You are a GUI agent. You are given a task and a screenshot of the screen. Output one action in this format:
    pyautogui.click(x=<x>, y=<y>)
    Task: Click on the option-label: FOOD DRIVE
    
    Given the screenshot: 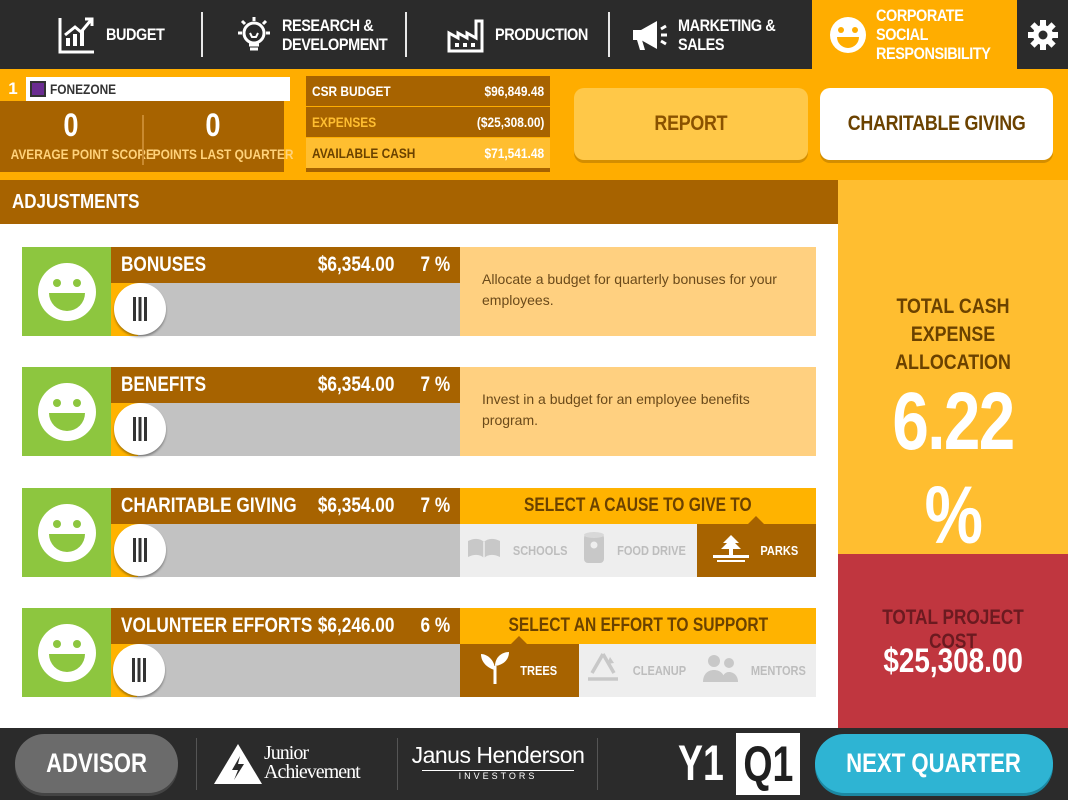 What is the action you would take?
    pyautogui.click(x=652, y=550)
    